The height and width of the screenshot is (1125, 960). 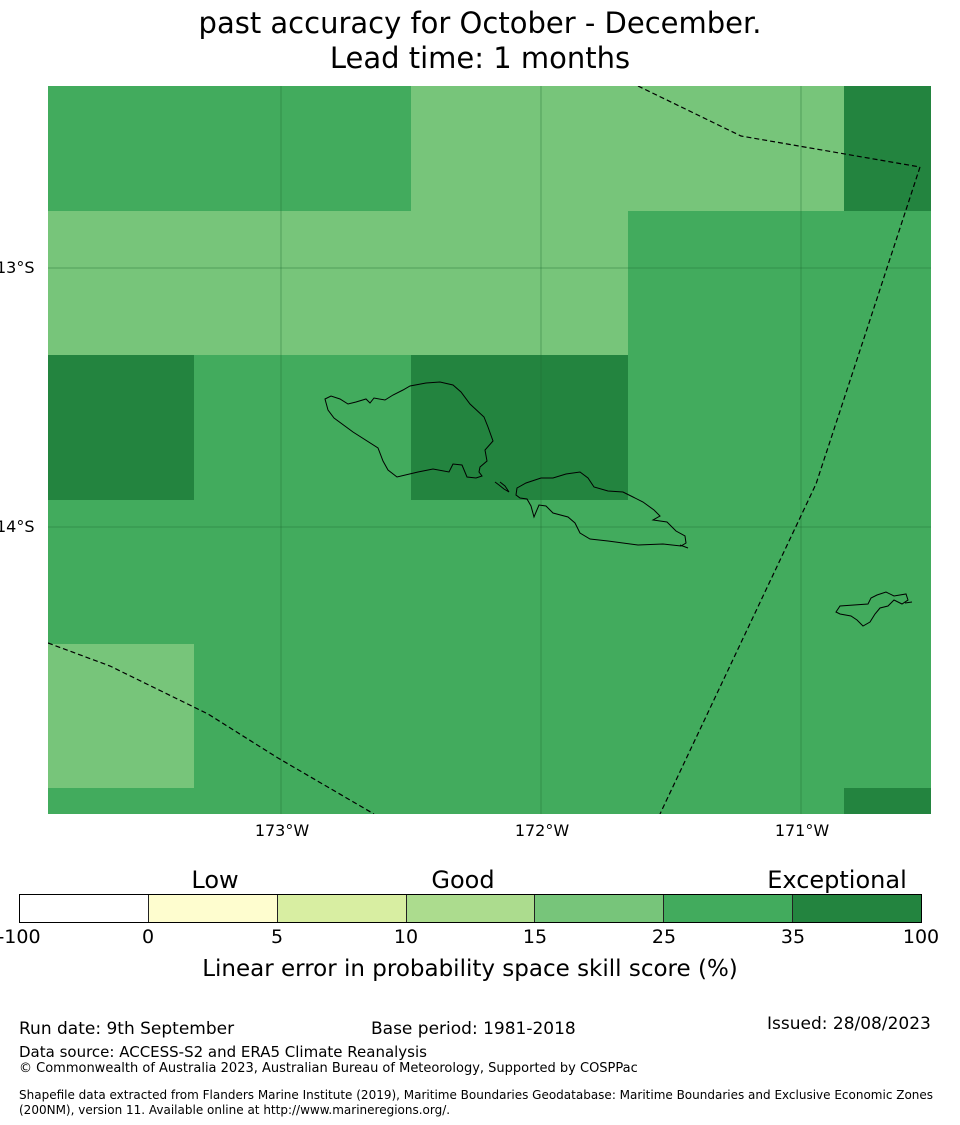 I want to click on issued-date: Issued: 28/08/2023, so click(x=849, y=1024).